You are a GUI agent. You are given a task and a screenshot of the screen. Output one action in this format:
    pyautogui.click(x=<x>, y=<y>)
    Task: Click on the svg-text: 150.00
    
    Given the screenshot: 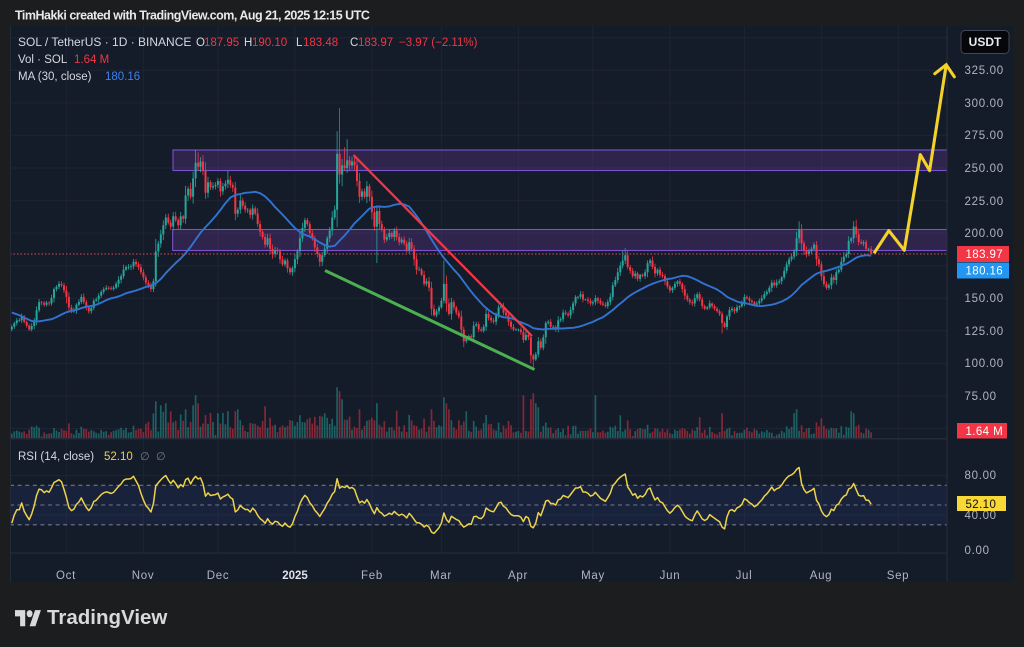 What is the action you would take?
    pyautogui.click(x=984, y=299)
    